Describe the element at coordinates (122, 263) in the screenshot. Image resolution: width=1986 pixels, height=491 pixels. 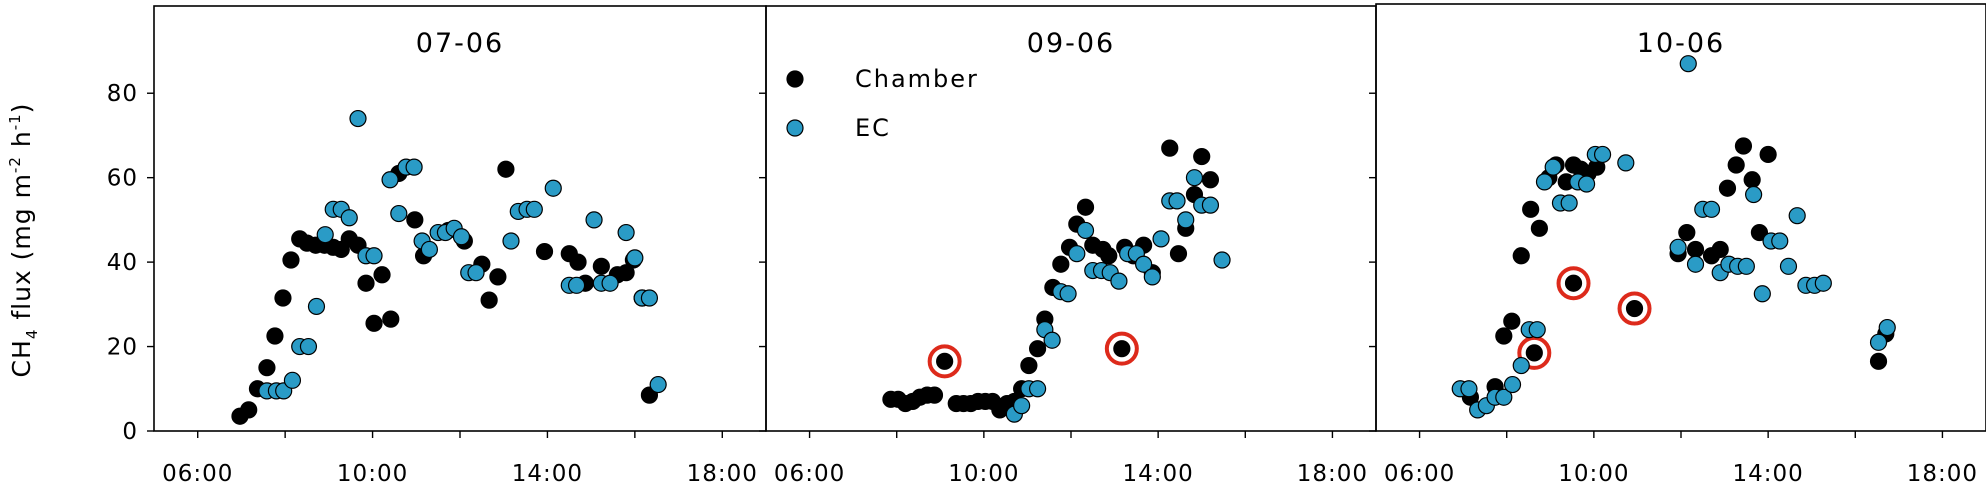
I see `y-tick-label: 40` at that location.